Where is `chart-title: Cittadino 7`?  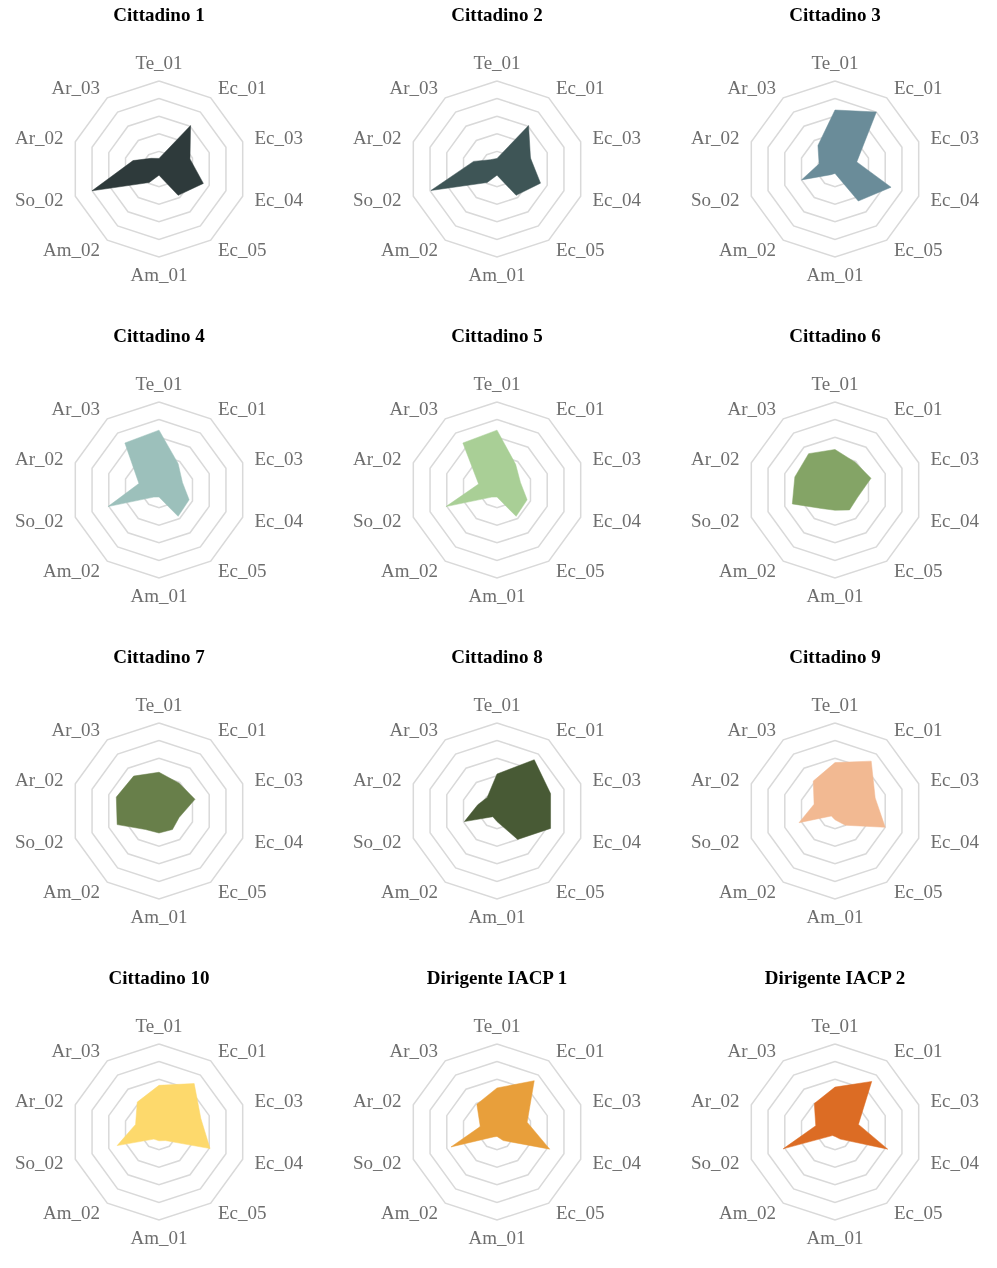 chart-title: Cittadino 7 is located at coordinates (159, 656).